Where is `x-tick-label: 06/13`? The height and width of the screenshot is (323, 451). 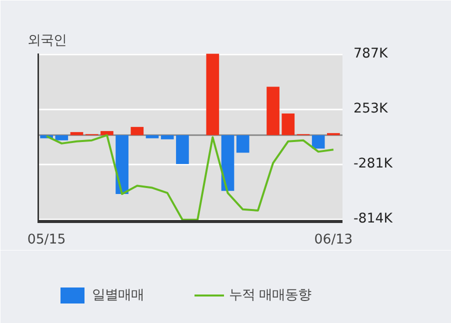 x-tick-label: 06/13 is located at coordinates (333, 240).